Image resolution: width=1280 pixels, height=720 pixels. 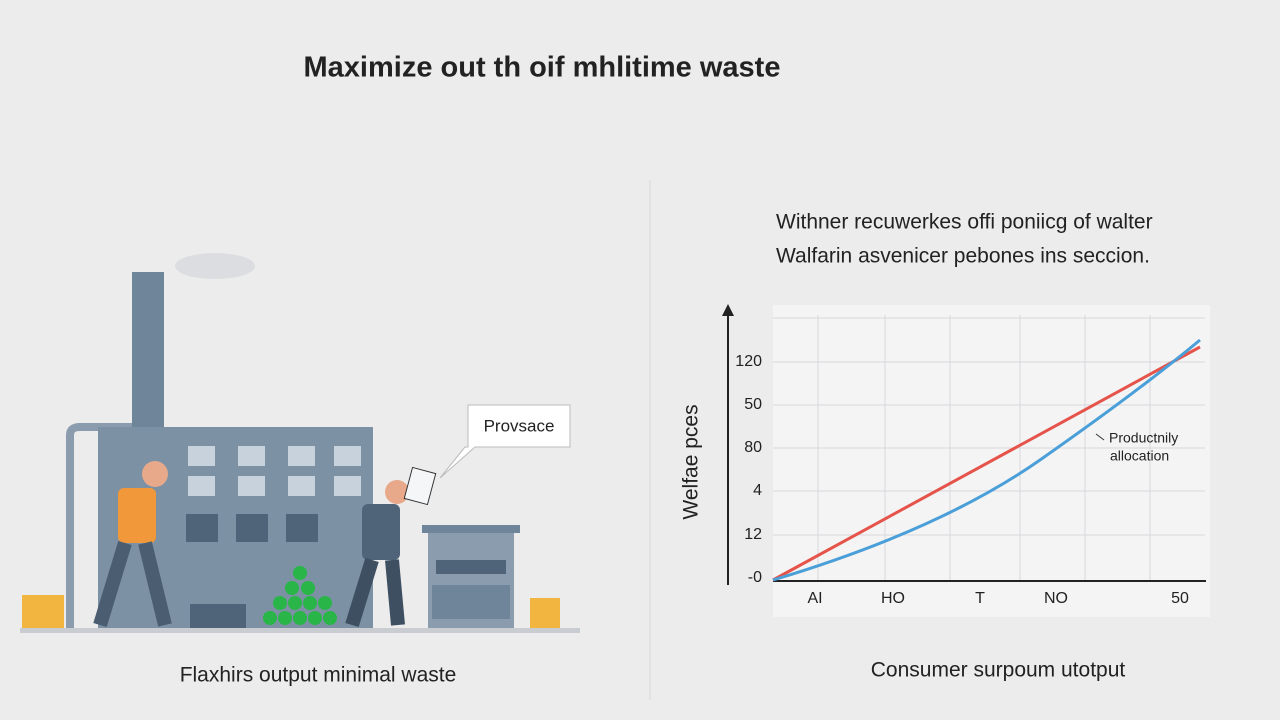 What do you see at coordinates (300, 630) in the screenshot?
I see `ground` at bounding box center [300, 630].